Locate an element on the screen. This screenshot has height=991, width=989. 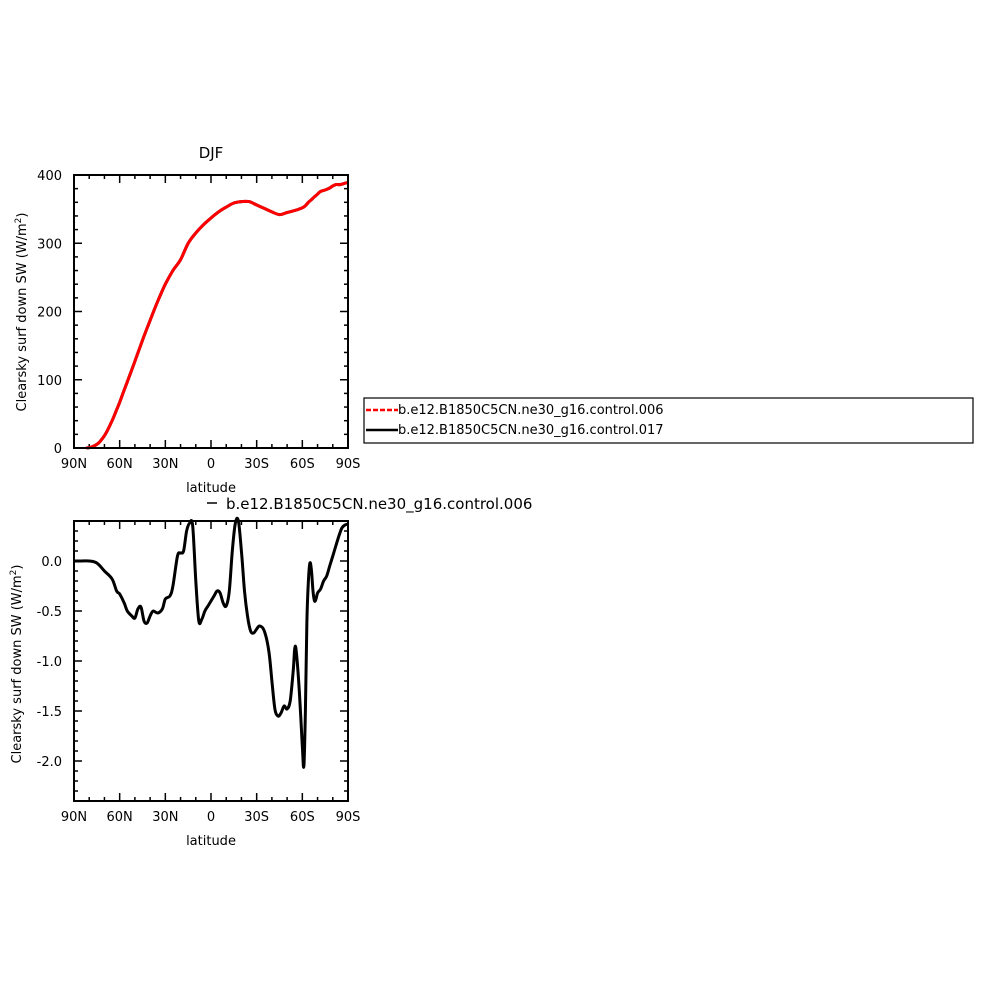
top-ticks is located at coordinates (211, 311).